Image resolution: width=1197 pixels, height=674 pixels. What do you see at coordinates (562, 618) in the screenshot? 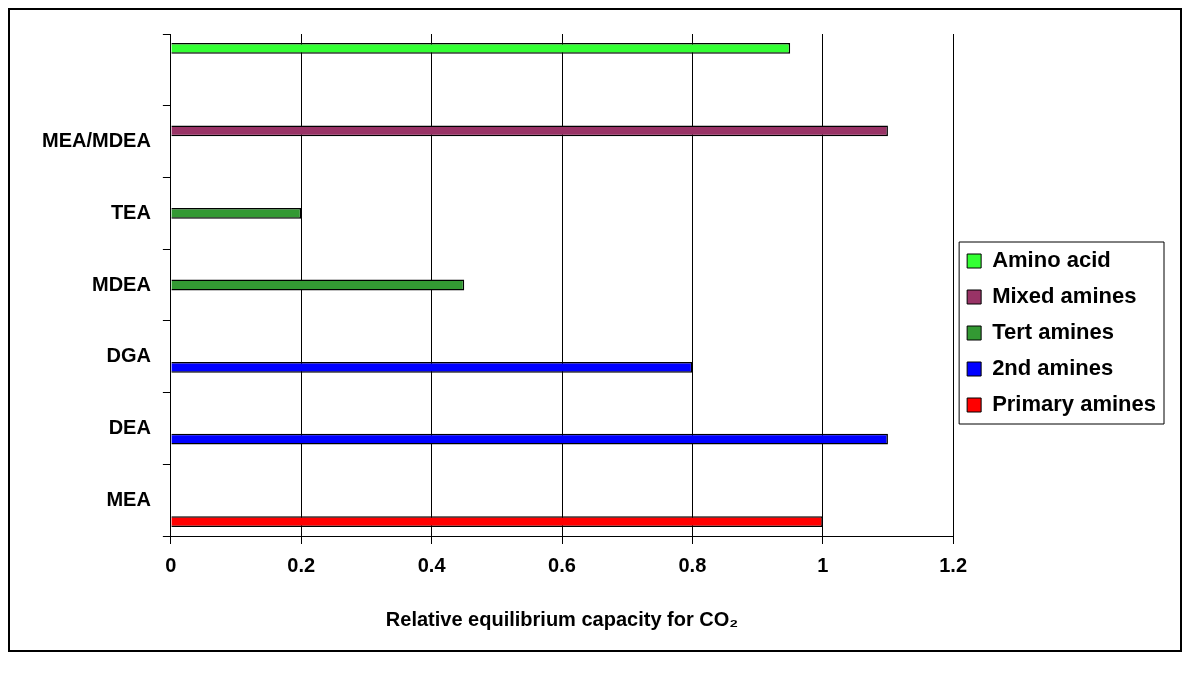
I see `x-axis-title: Relative equilibrium capacity for CO₂` at bounding box center [562, 618].